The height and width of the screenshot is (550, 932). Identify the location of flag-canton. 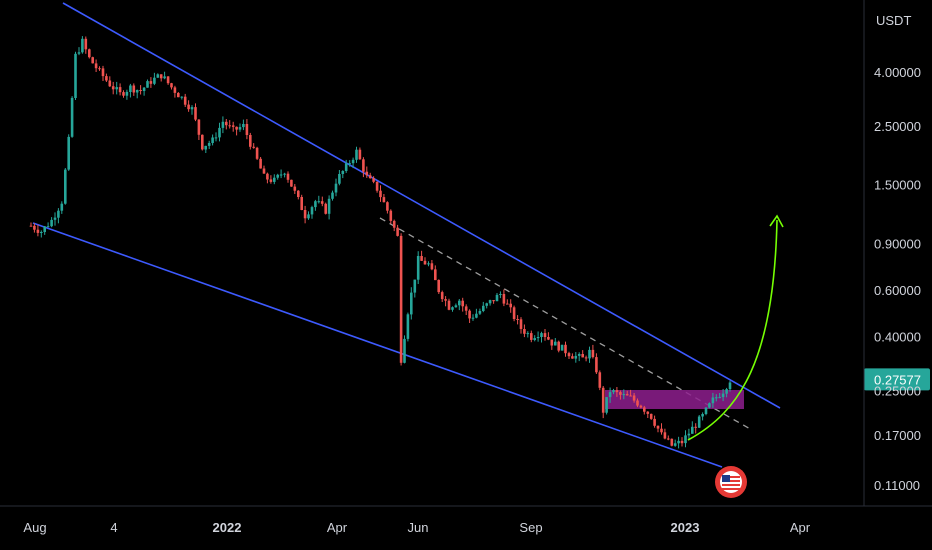
(726, 478).